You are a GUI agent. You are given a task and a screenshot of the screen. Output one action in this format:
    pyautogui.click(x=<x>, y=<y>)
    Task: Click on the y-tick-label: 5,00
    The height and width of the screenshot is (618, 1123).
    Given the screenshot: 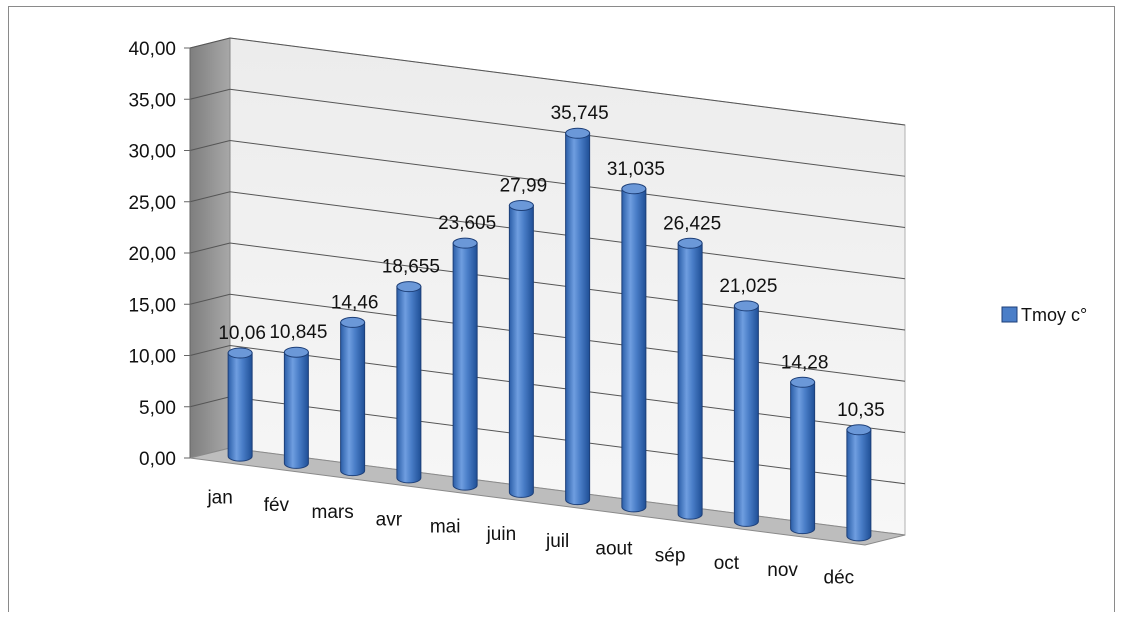 What is the action you would take?
    pyautogui.click(x=157, y=408)
    